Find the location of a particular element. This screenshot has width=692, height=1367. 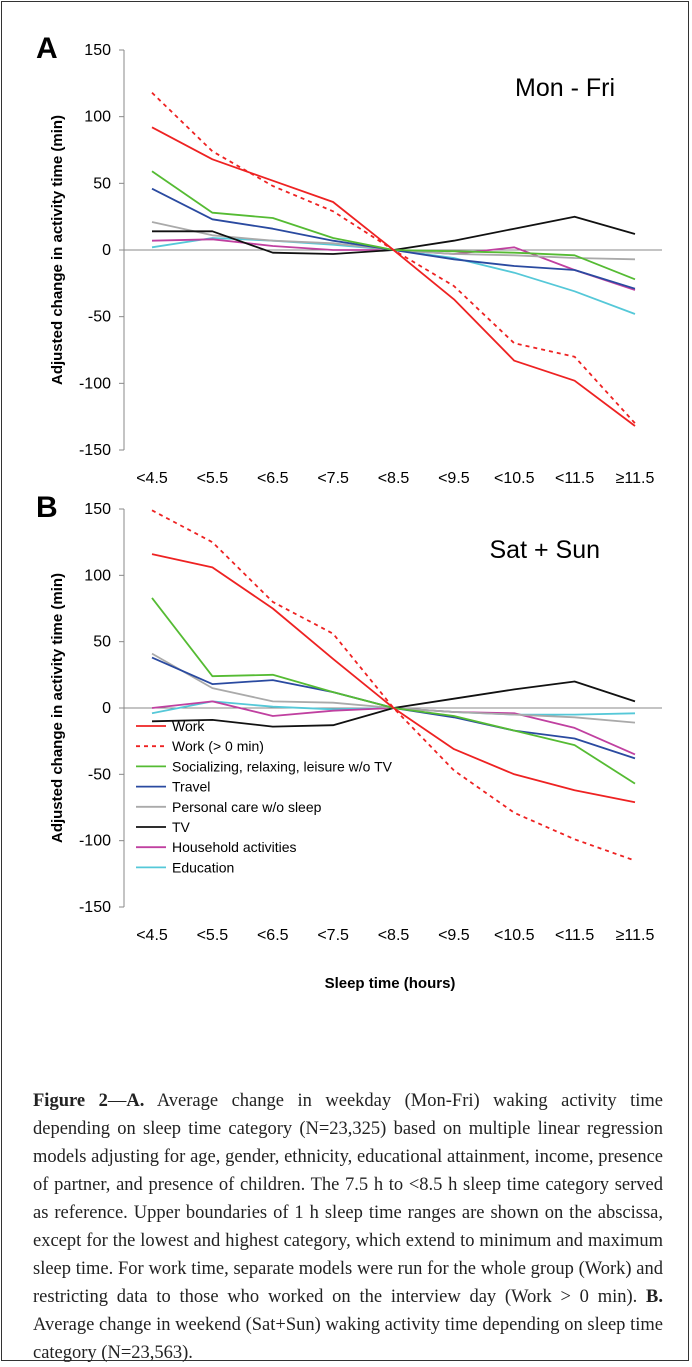

panel-letter-b: B is located at coordinates (47, 507).